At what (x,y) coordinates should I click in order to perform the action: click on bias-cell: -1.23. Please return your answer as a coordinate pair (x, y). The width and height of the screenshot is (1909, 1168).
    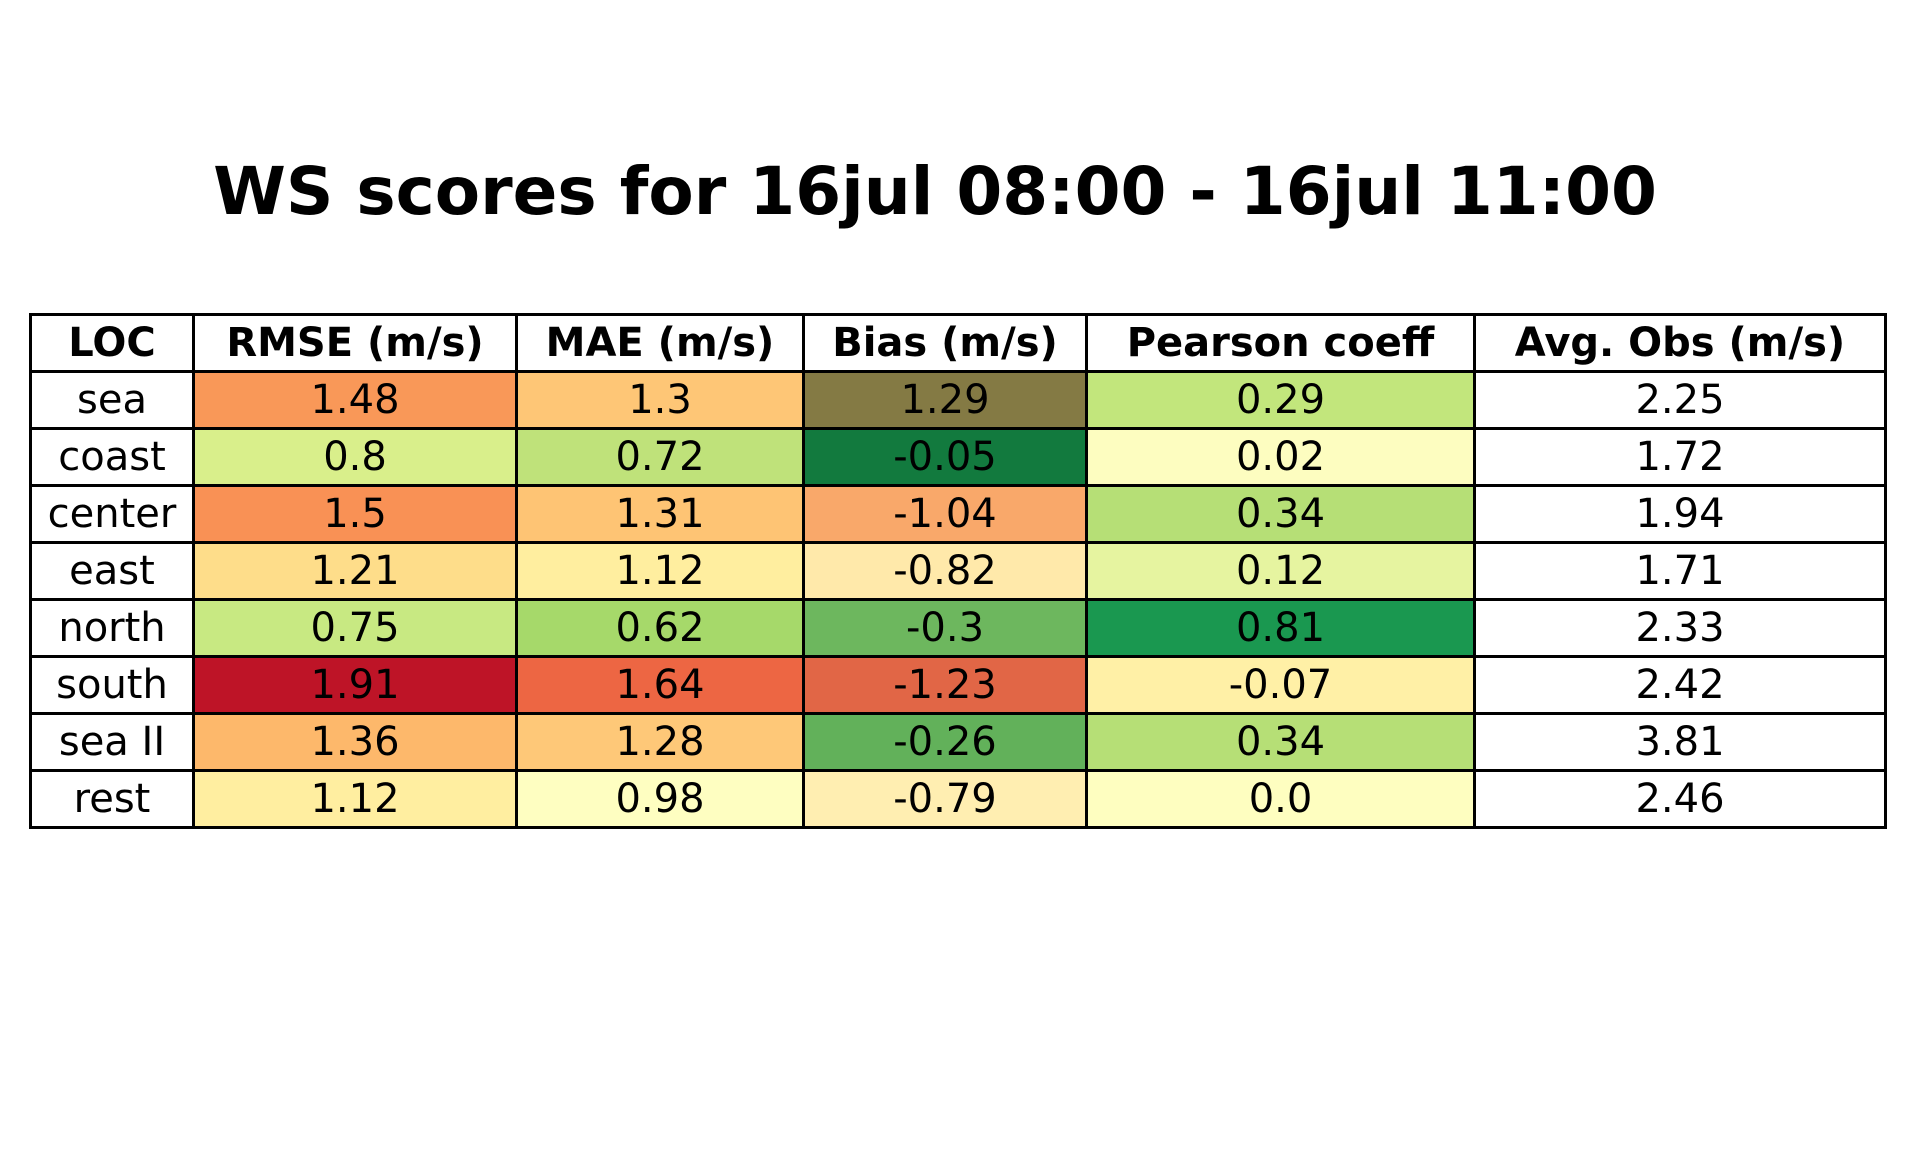
    Looking at the image, I should click on (945, 685).